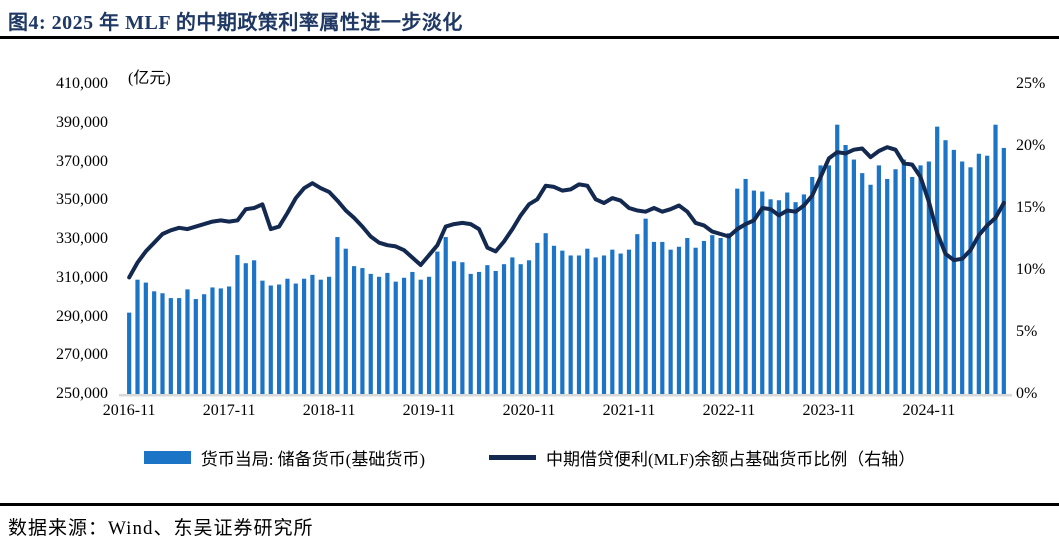 The image size is (1059, 548). I want to click on left-axis-tick: 290,000, so click(82, 316).